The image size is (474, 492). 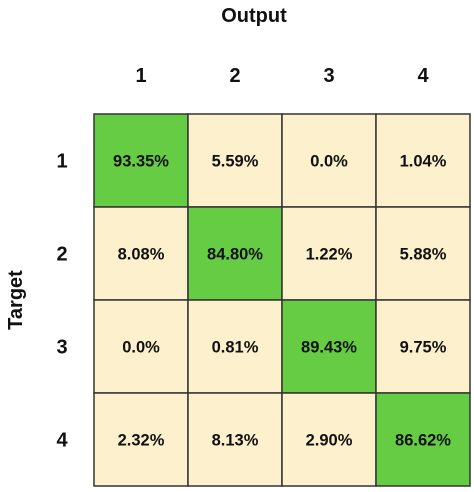 I want to click on row-label-1: 1, so click(x=61, y=162).